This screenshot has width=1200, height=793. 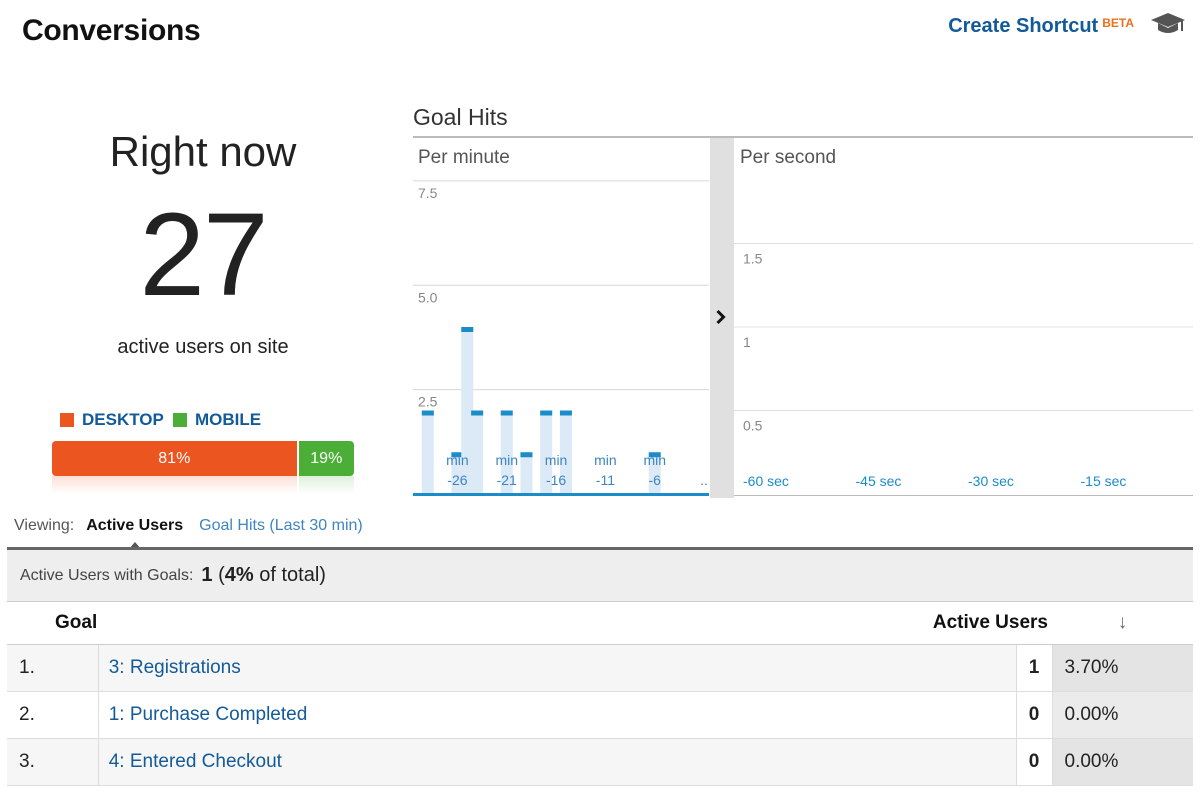 What do you see at coordinates (325, 485) in the screenshot?
I see `mobile-reflection` at bounding box center [325, 485].